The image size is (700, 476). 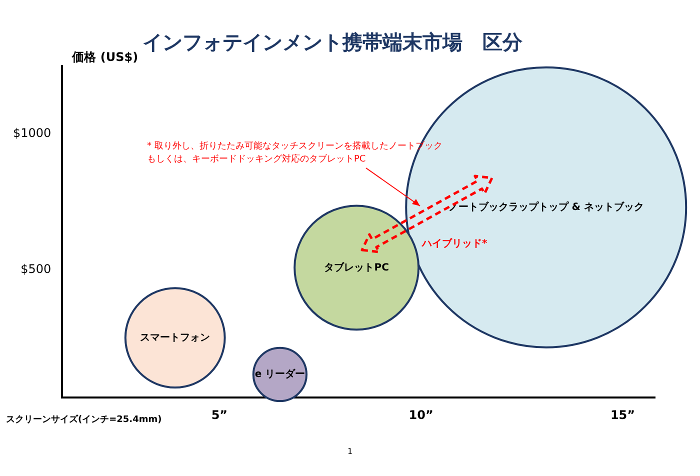 What do you see at coordinates (623, 415) in the screenshot?
I see `x-tick-label: 15”` at bounding box center [623, 415].